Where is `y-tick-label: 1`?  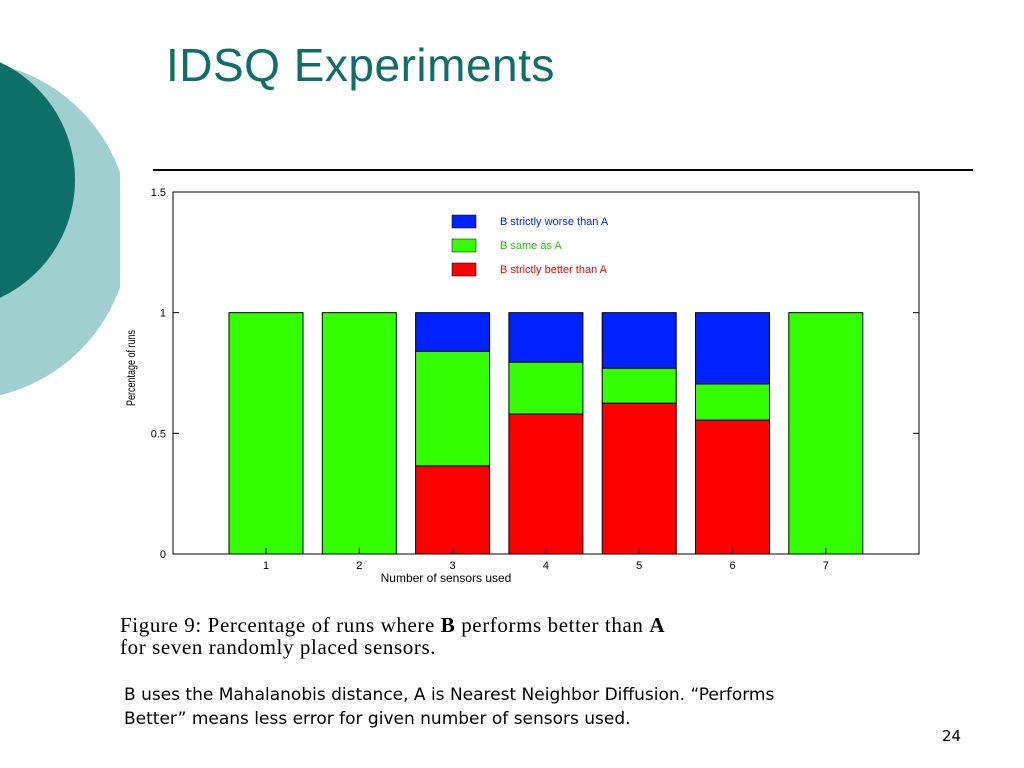 y-tick-label: 1 is located at coordinates (163, 314).